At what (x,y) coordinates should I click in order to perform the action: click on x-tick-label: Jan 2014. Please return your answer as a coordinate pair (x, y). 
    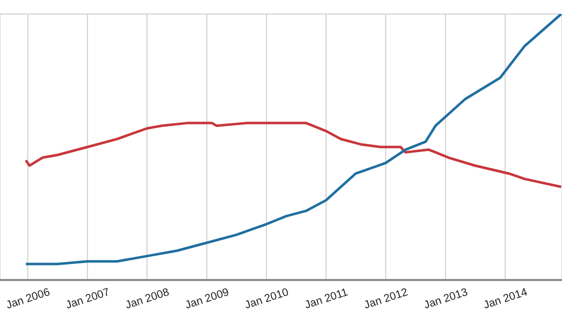
    Looking at the image, I should click on (505, 299).